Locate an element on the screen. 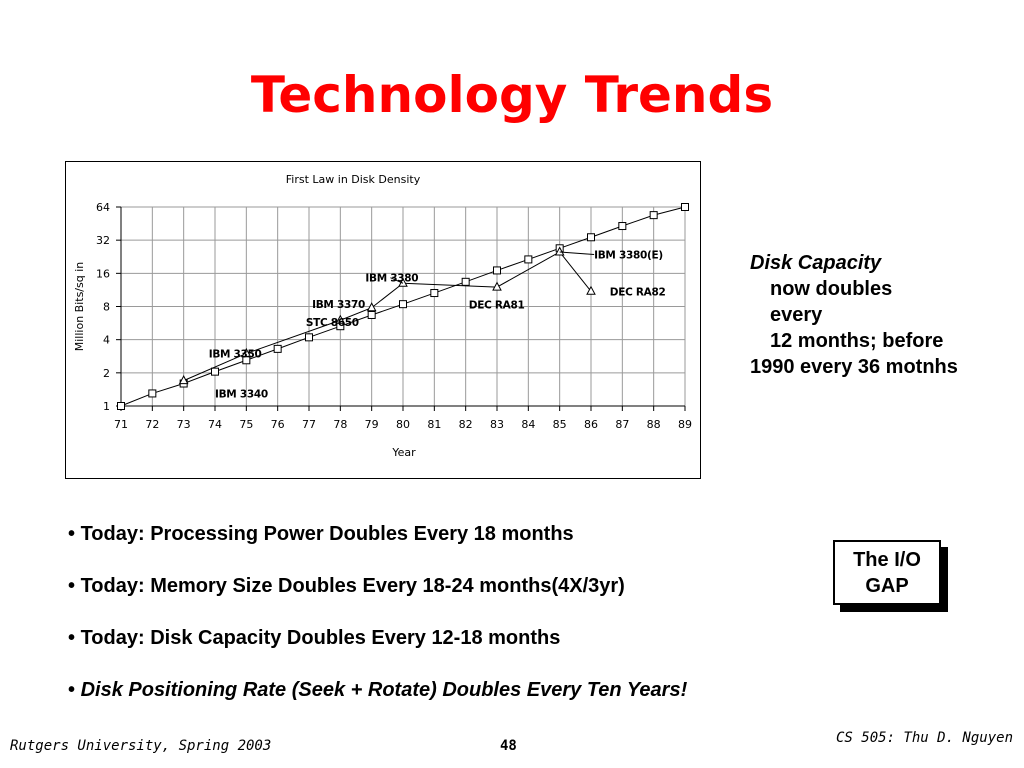  x-tick-label: 83 is located at coordinates (497, 424).